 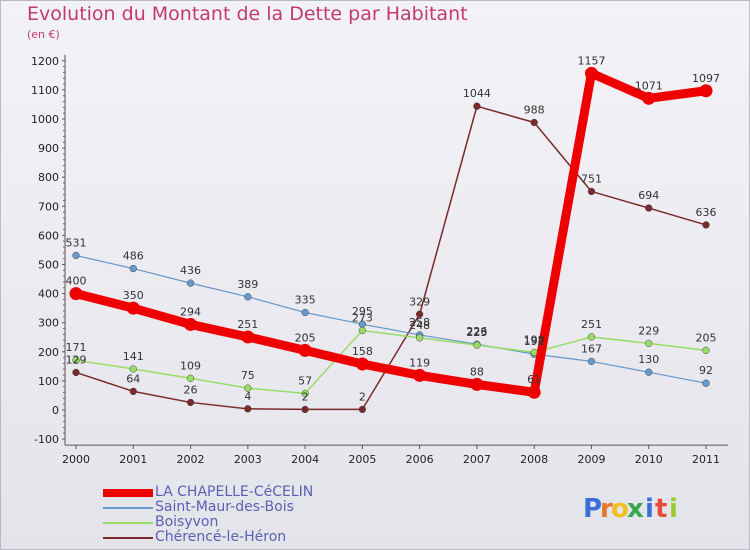 I want to click on y-tick-label: 400, so click(x=48, y=294).